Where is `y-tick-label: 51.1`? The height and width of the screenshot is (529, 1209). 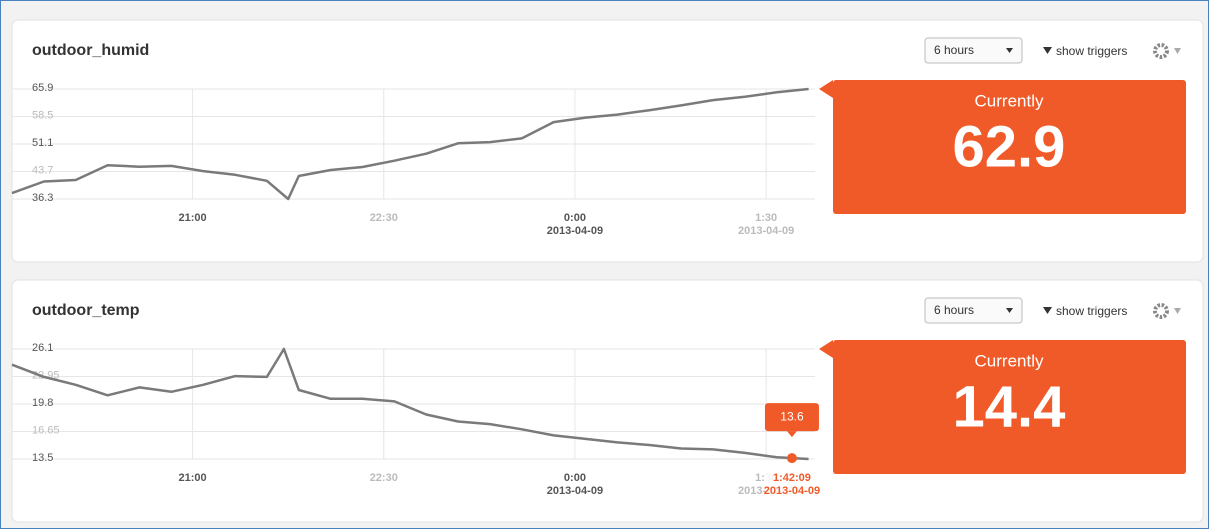
y-tick-label: 51.1 is located at coordinates (42, 143).